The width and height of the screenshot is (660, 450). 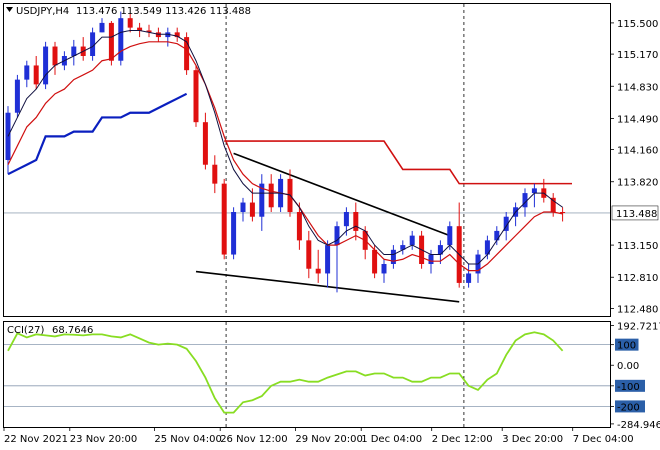 I want to click on price-tick-label-7: 112.810, so click(x=637, y=278).